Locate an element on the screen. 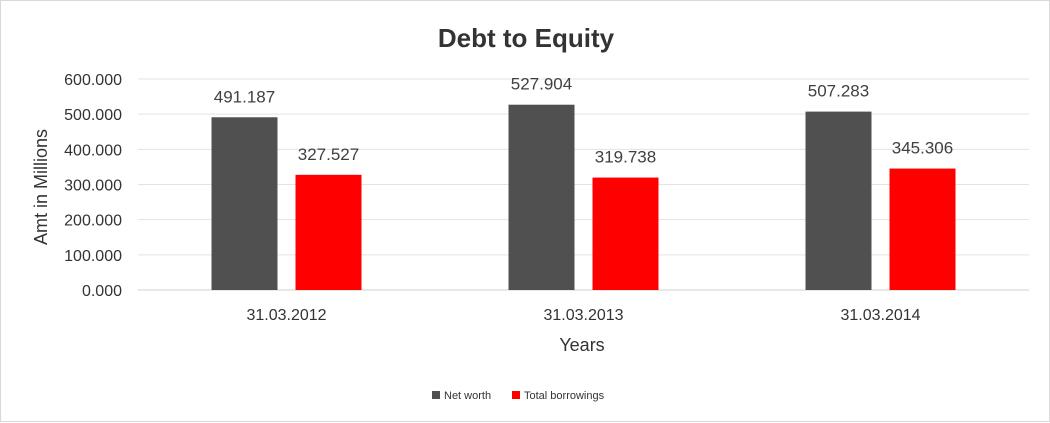  data-label: 345.306 is located at coordinates (922, 148).